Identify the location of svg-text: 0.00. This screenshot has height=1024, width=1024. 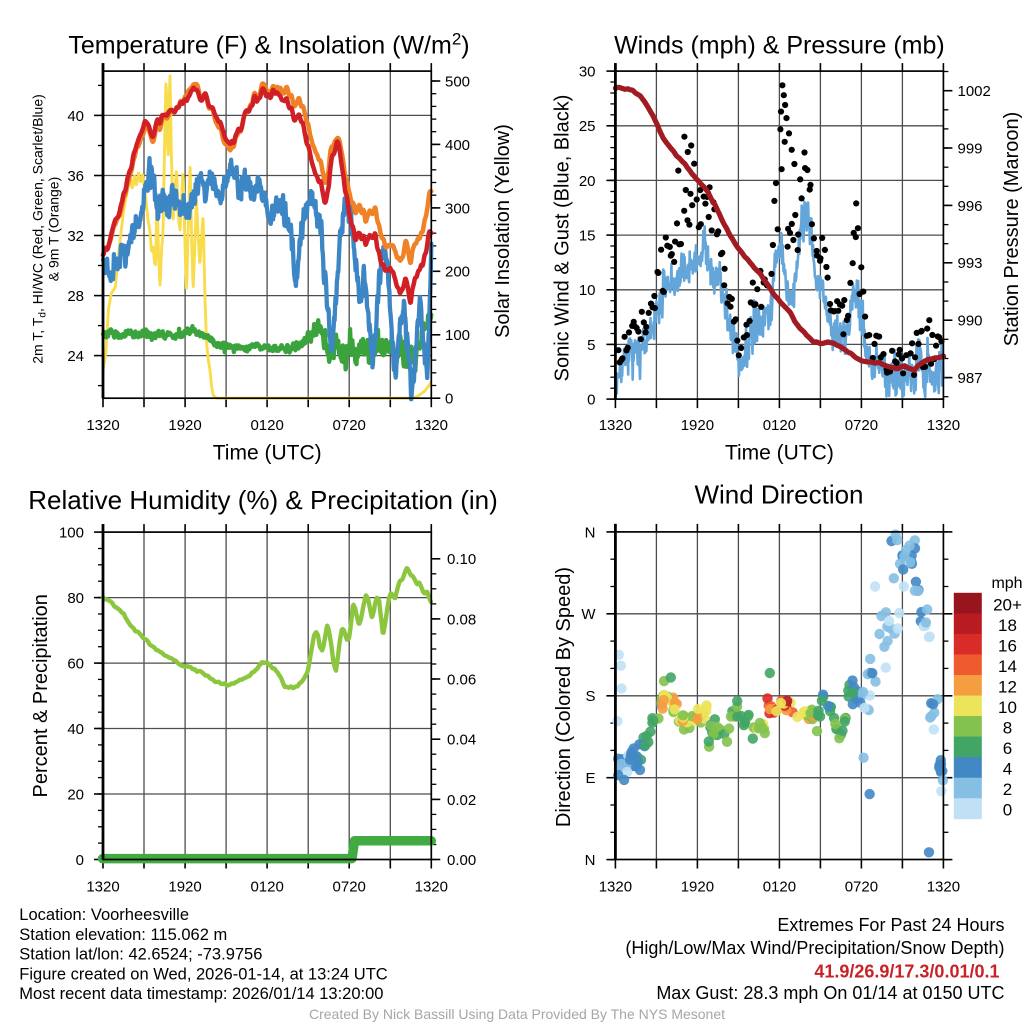
(461, 860).